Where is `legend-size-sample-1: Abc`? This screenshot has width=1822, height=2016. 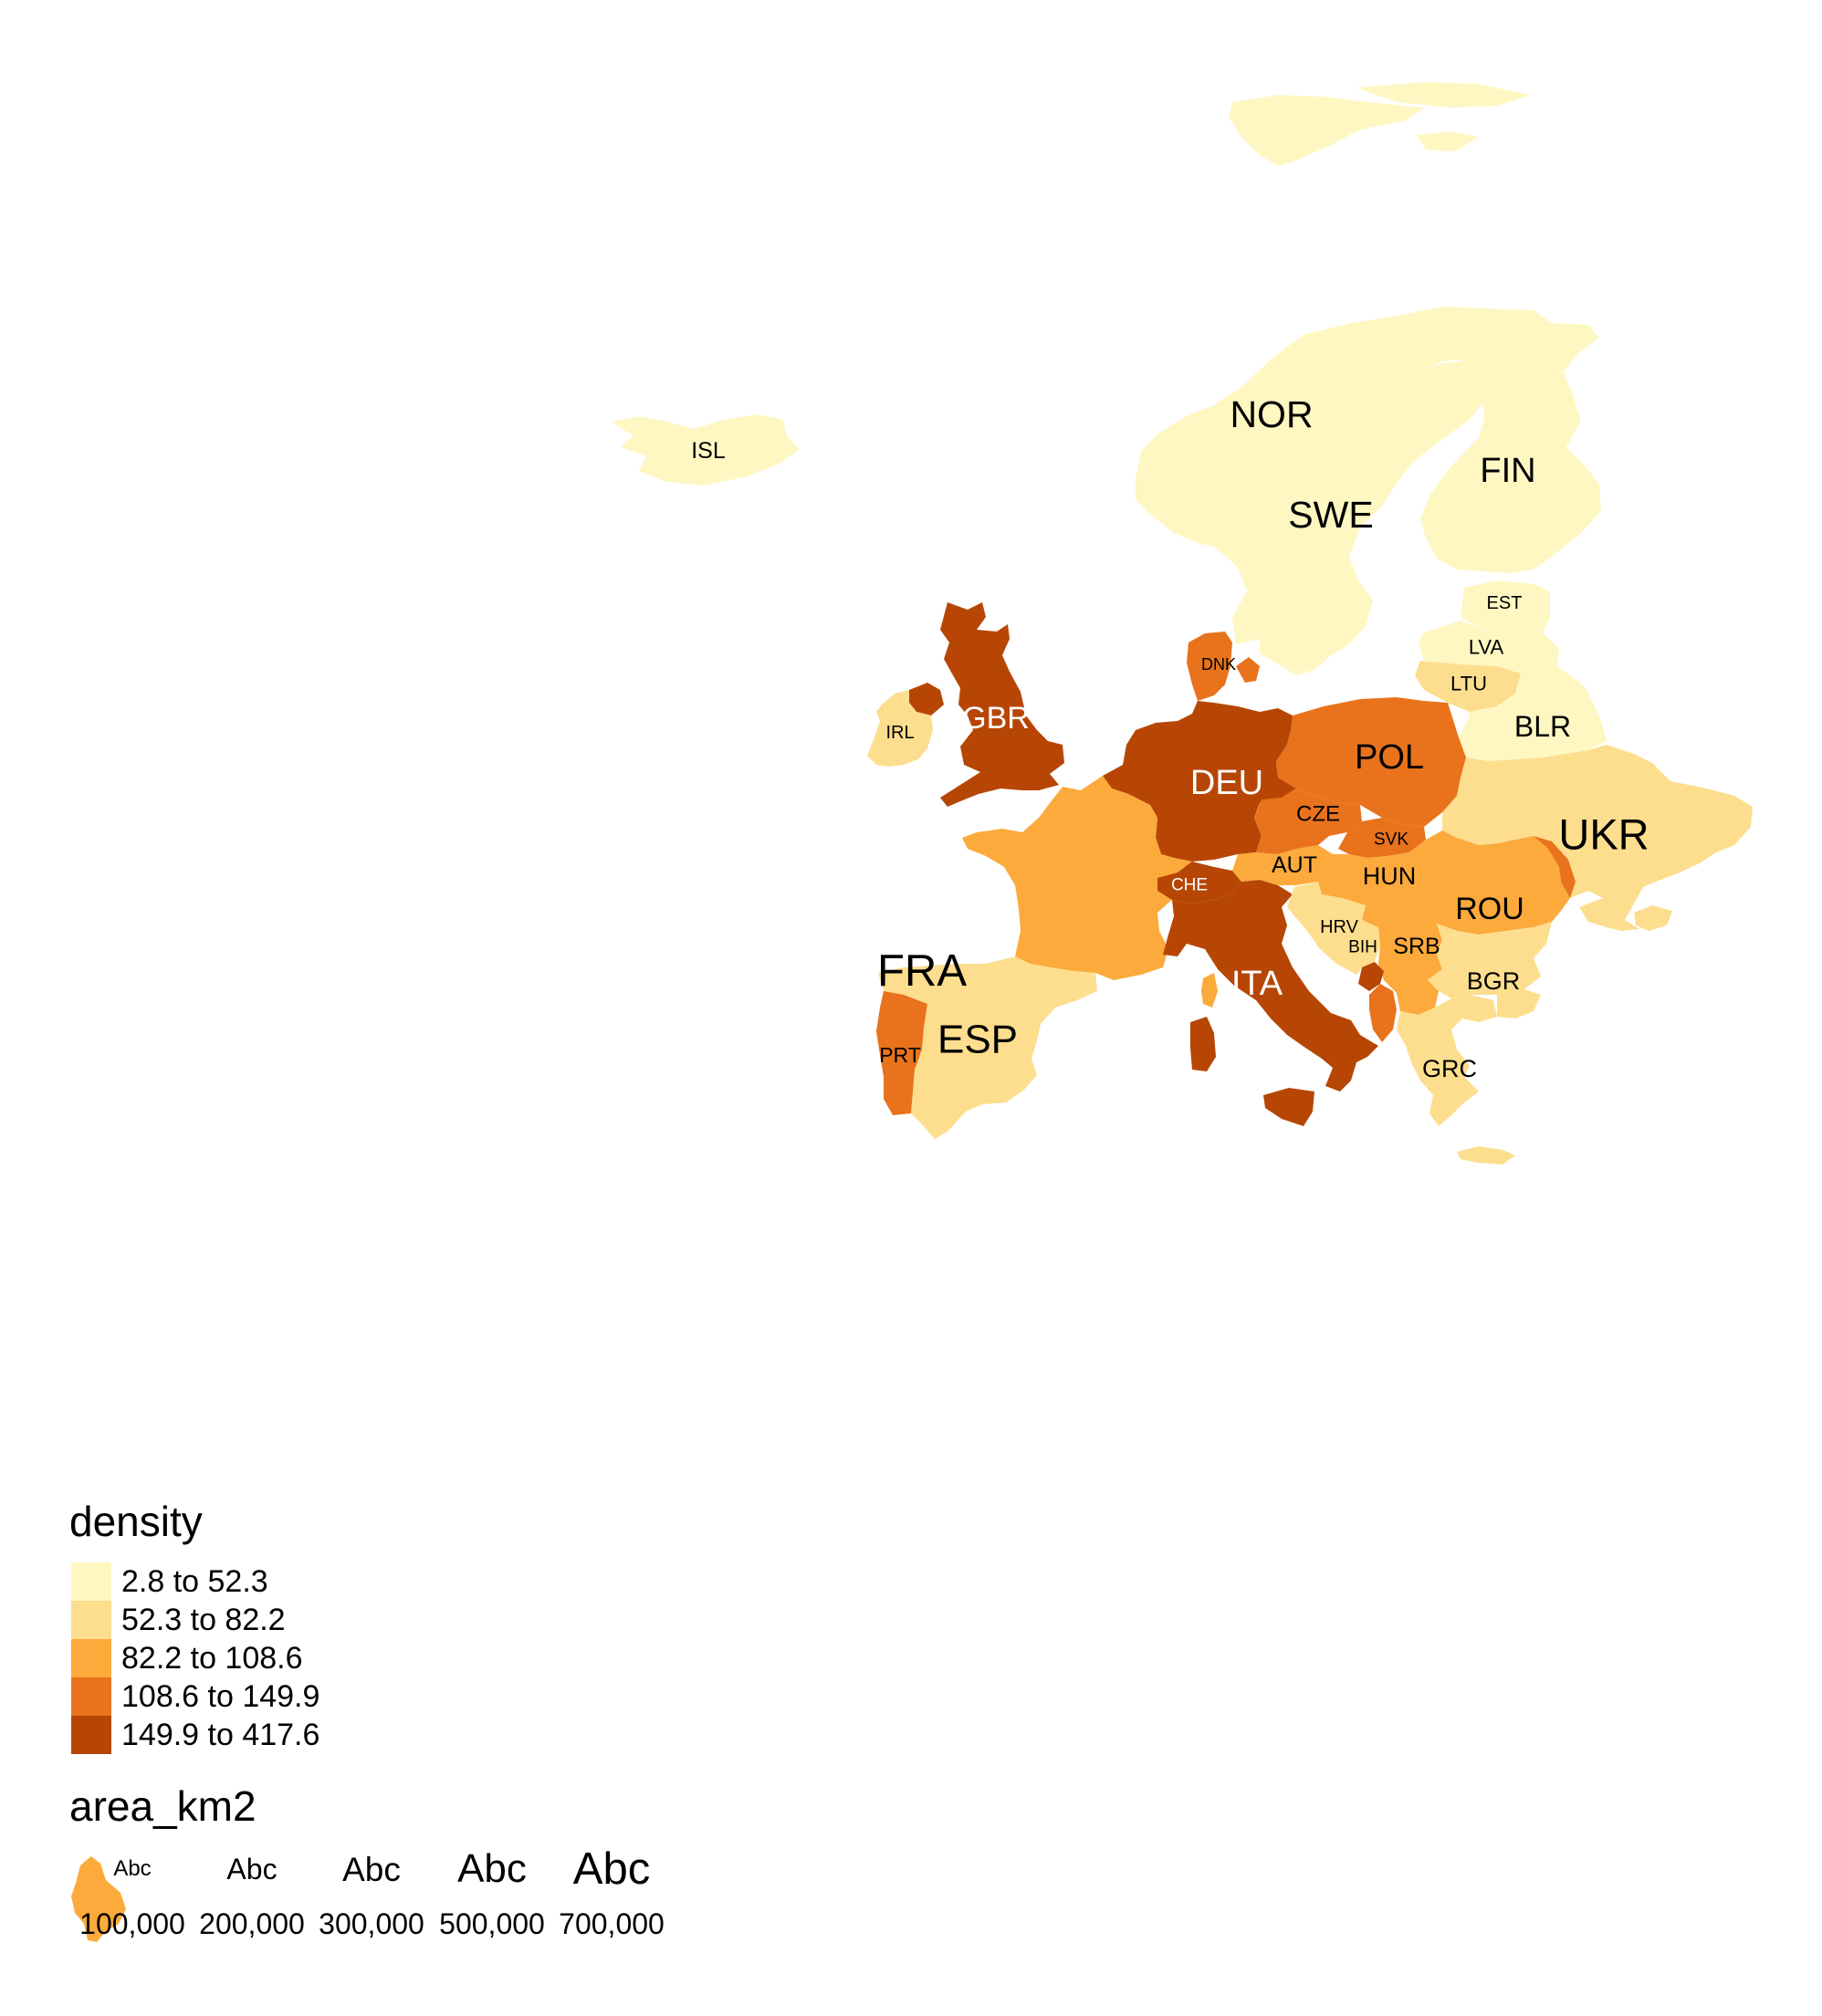 legend-size-sample-1: Abc is located at coordinates (251, 1869).